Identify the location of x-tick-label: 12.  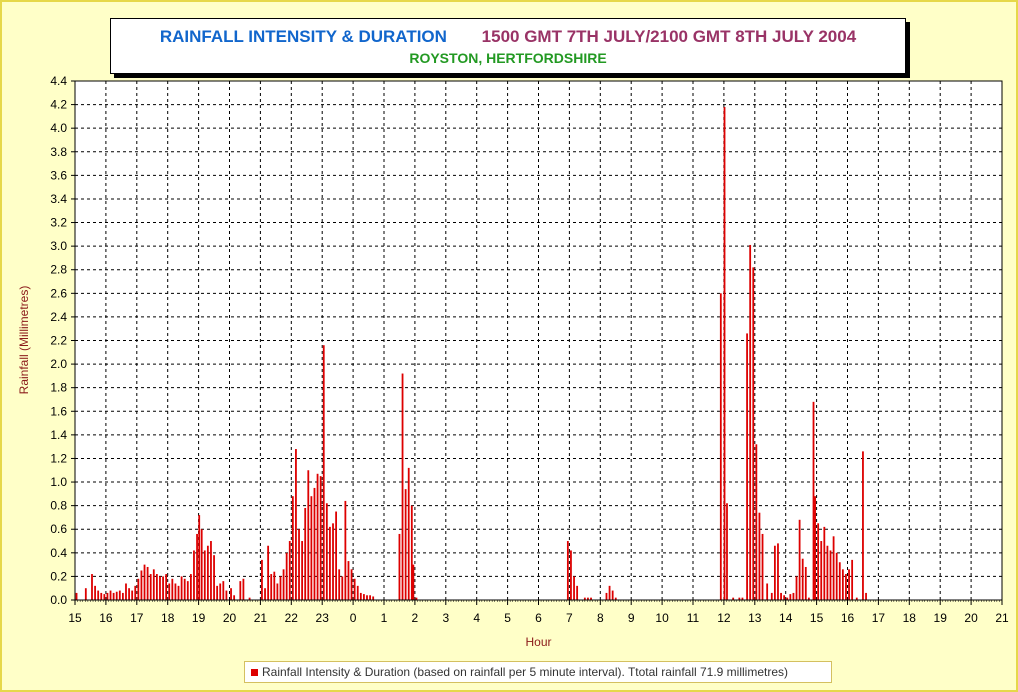
(724, 618).